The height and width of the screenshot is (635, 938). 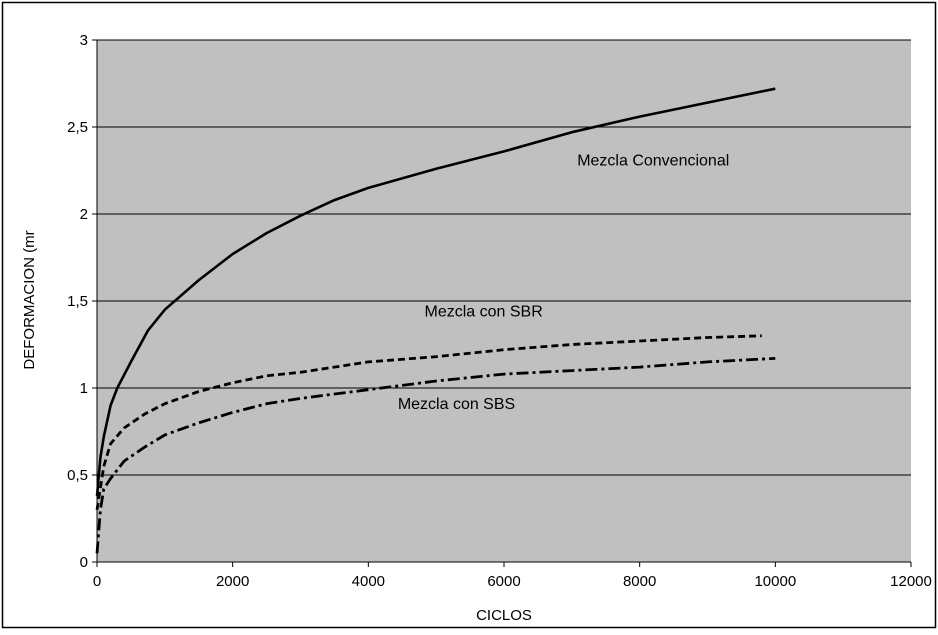 What do you see at coordinates (653, 160) in the screenshot?
I see `series-annotation: Mezcla Convencional` at bounding box center [653, 160].